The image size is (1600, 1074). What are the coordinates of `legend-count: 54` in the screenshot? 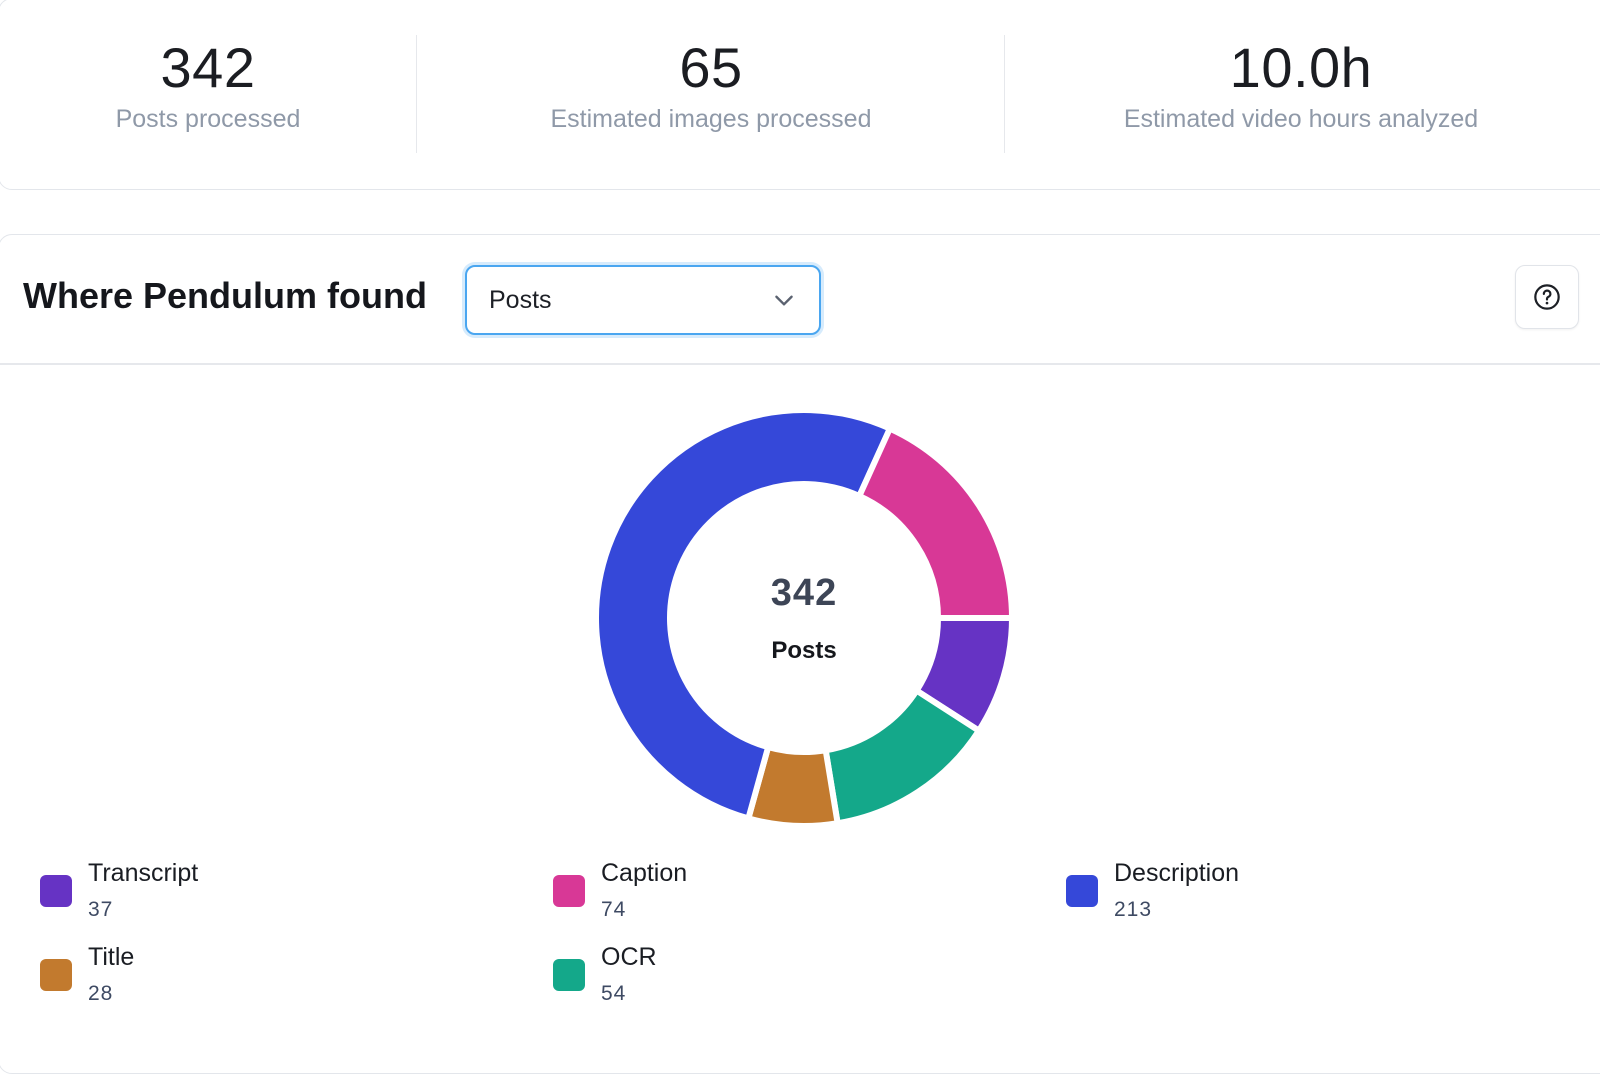 It's located at (614, 993).